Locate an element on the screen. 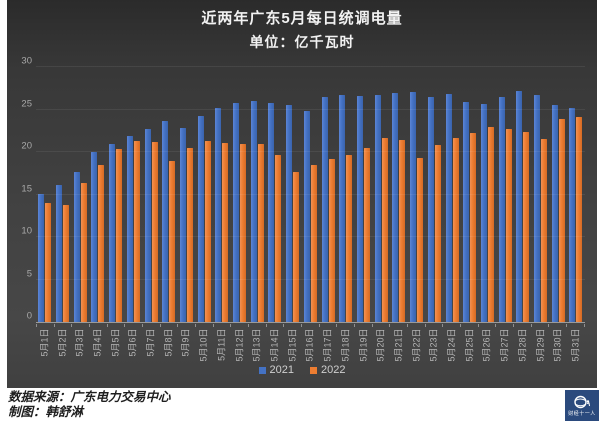  x-label-5月21日: 5月21日 is located at coordinates (399, 346).